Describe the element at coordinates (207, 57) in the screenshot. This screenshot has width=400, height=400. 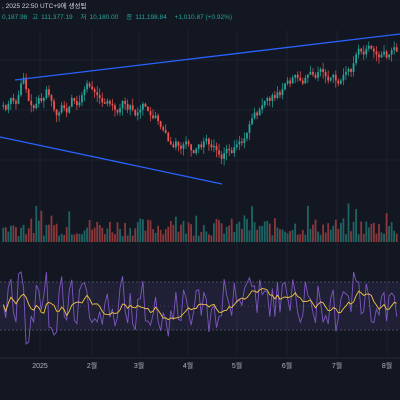
I see `upper-trendline` at that location.